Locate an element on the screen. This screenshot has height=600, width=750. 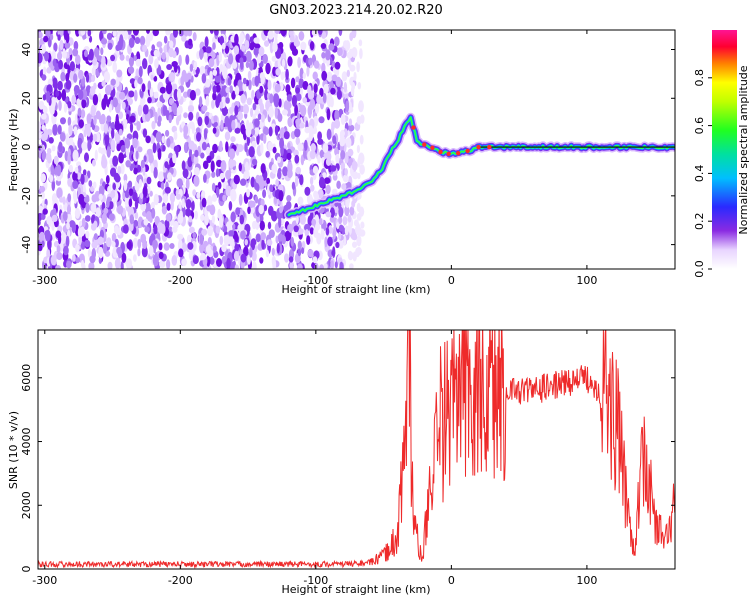
colorbar-tick-label: 0.8 is located at coordinates (699, 78).